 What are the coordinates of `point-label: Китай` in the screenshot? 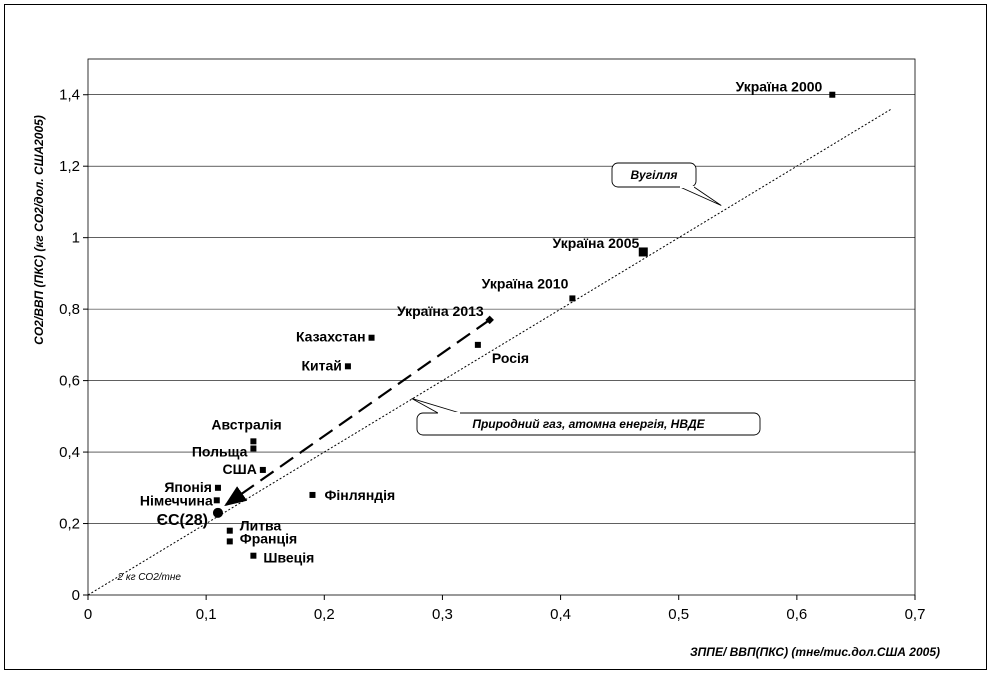 It's located at (322, 365).